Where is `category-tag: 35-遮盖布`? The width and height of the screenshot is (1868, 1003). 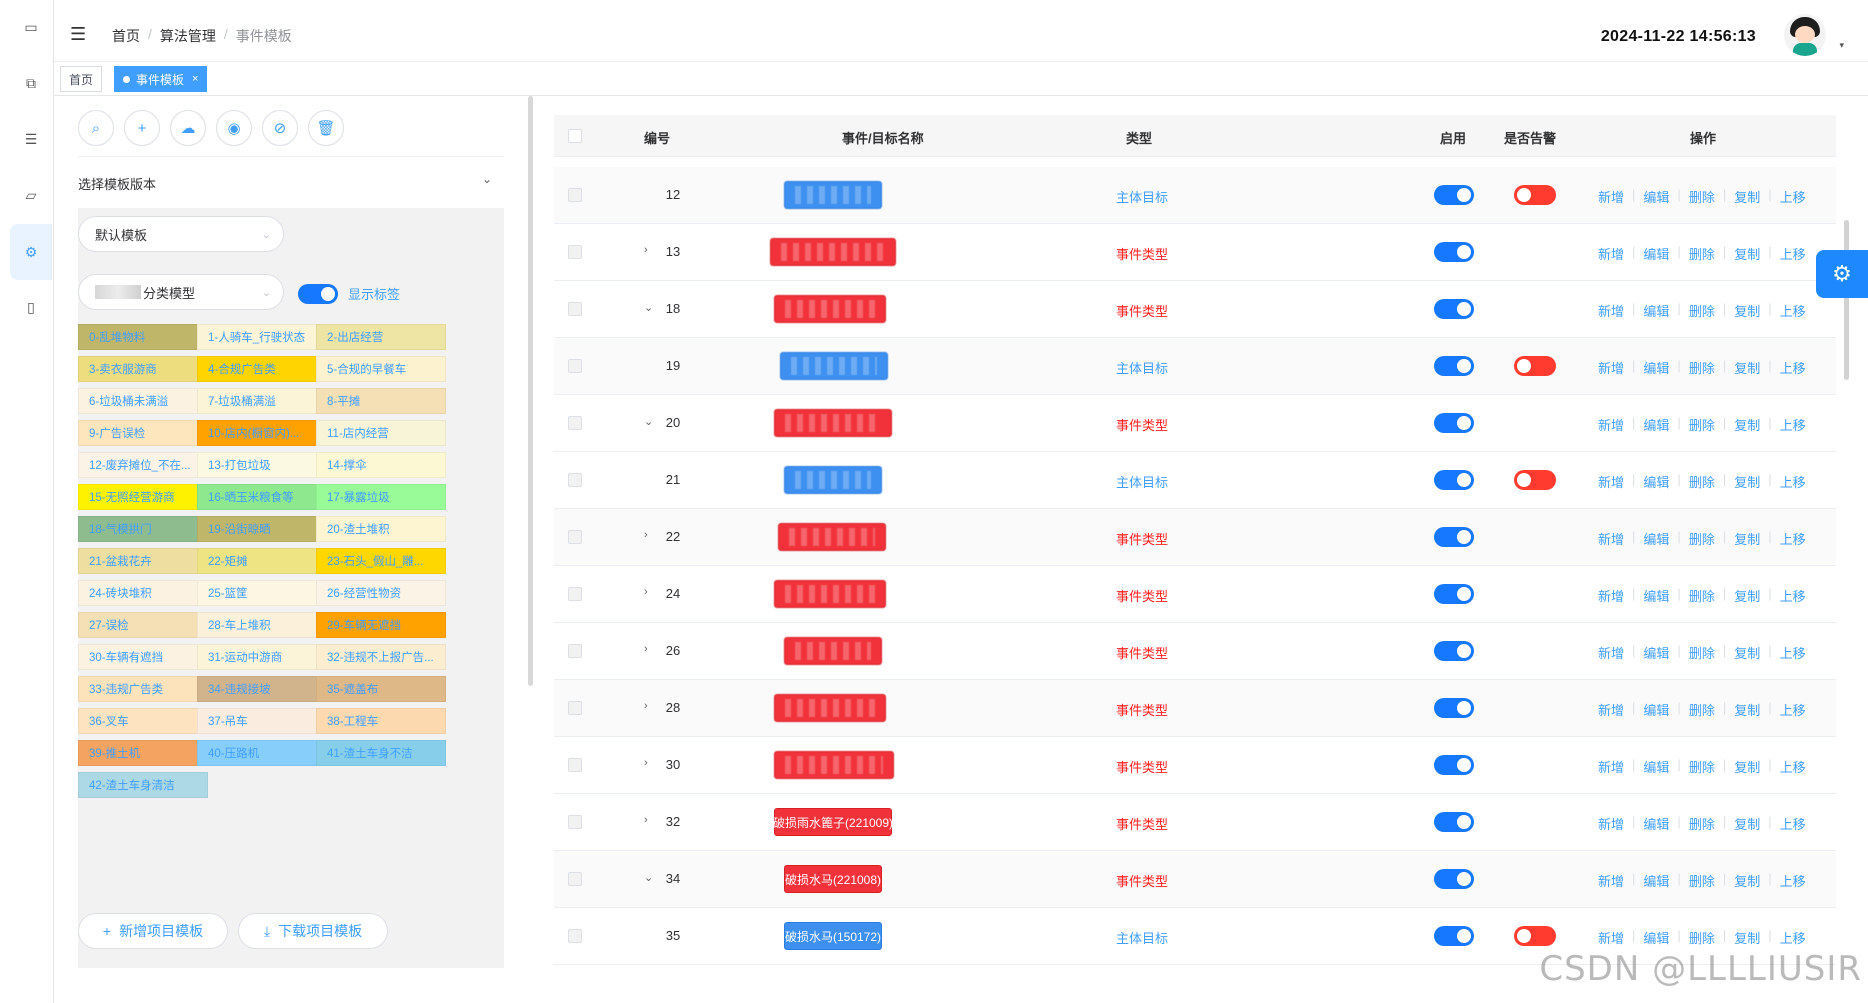
category-tag: 35-遮盖布 is located at coordinates (381, 689).